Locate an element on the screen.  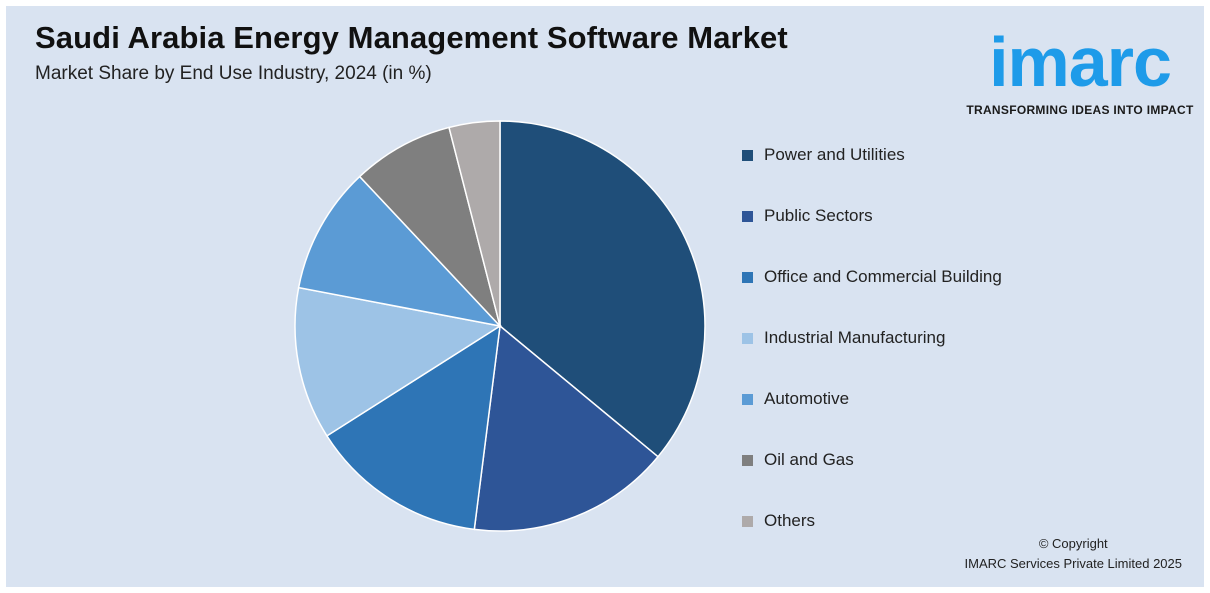
pie-slice-public-sectors is located at coordinates (566, 428).